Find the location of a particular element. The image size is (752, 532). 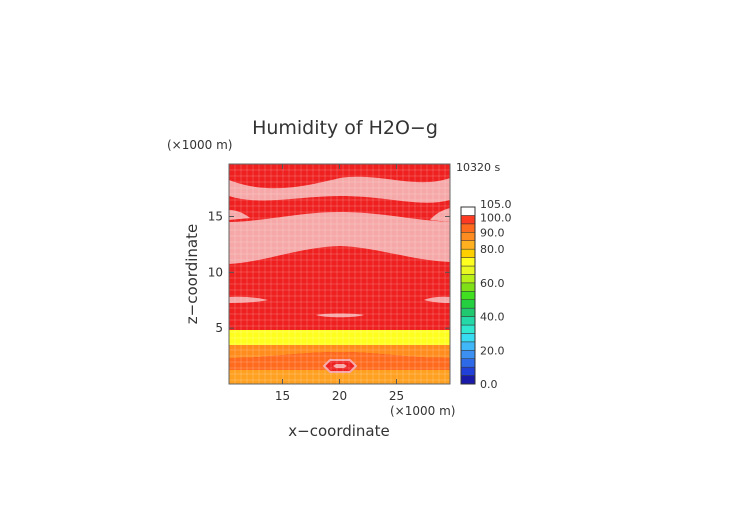

plot-area is located at coordinates (339, 274).